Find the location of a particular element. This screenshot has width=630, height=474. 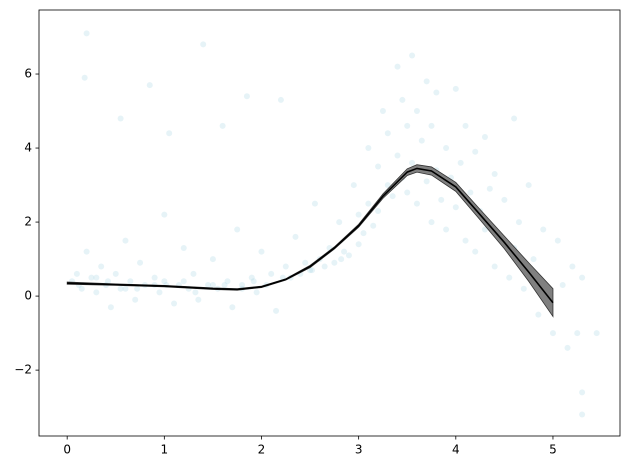

x-tick-label: 0 is located at coordinates (67, 450).